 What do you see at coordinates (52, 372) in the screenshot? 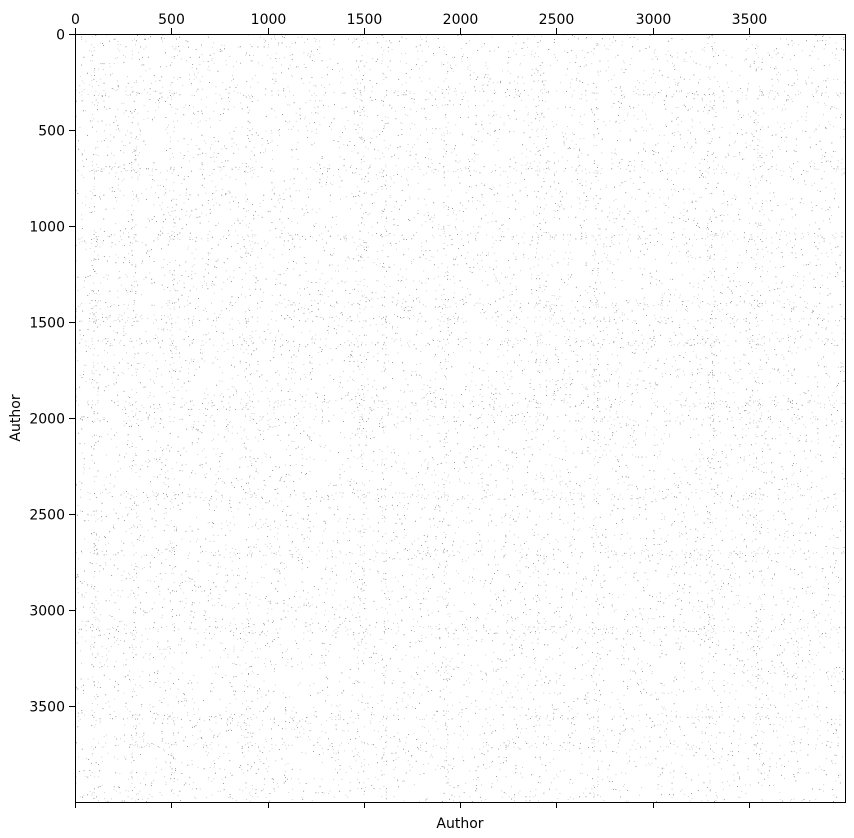
I see `y-axis-ticks: 0 500 1000 1500 2000 2500 3000 3500` at bounding box center [52, 372].